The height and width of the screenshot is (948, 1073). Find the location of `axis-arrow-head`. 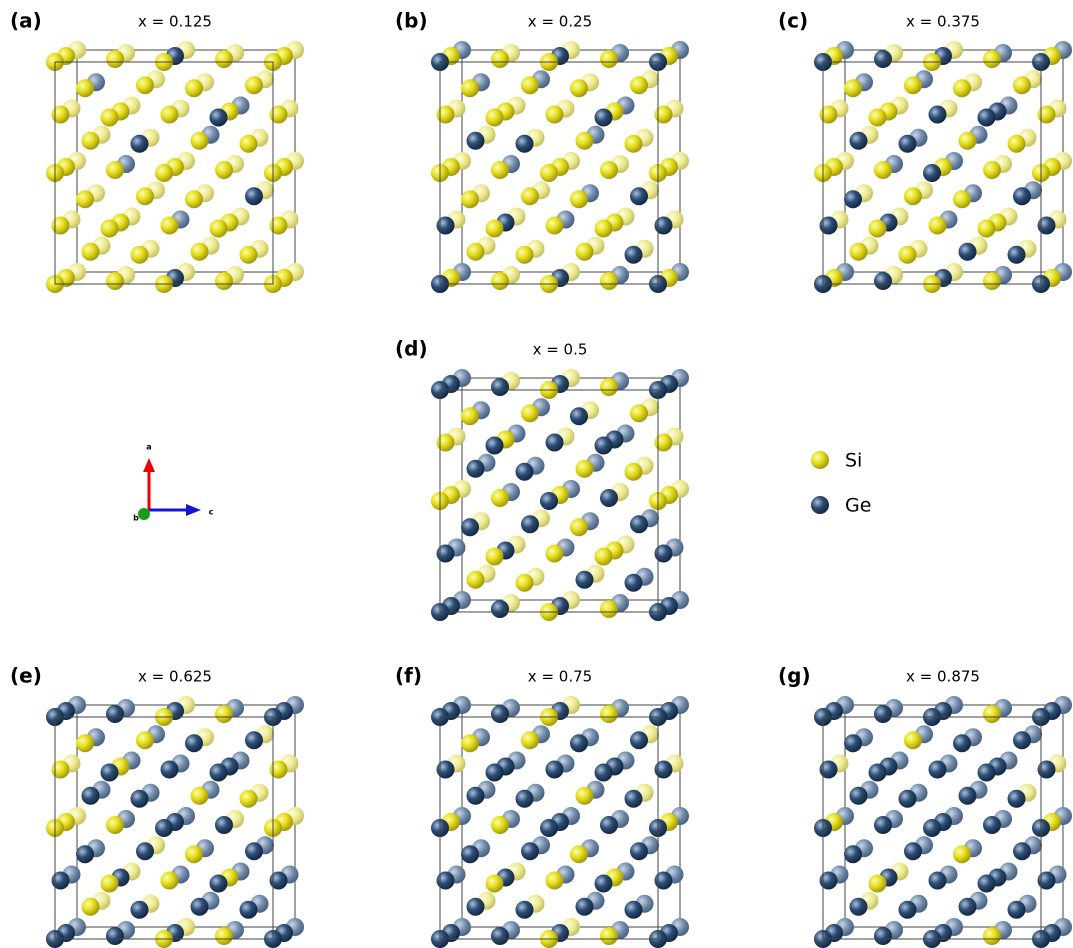

axis-arrow-head is located at coordinates (193, 510).